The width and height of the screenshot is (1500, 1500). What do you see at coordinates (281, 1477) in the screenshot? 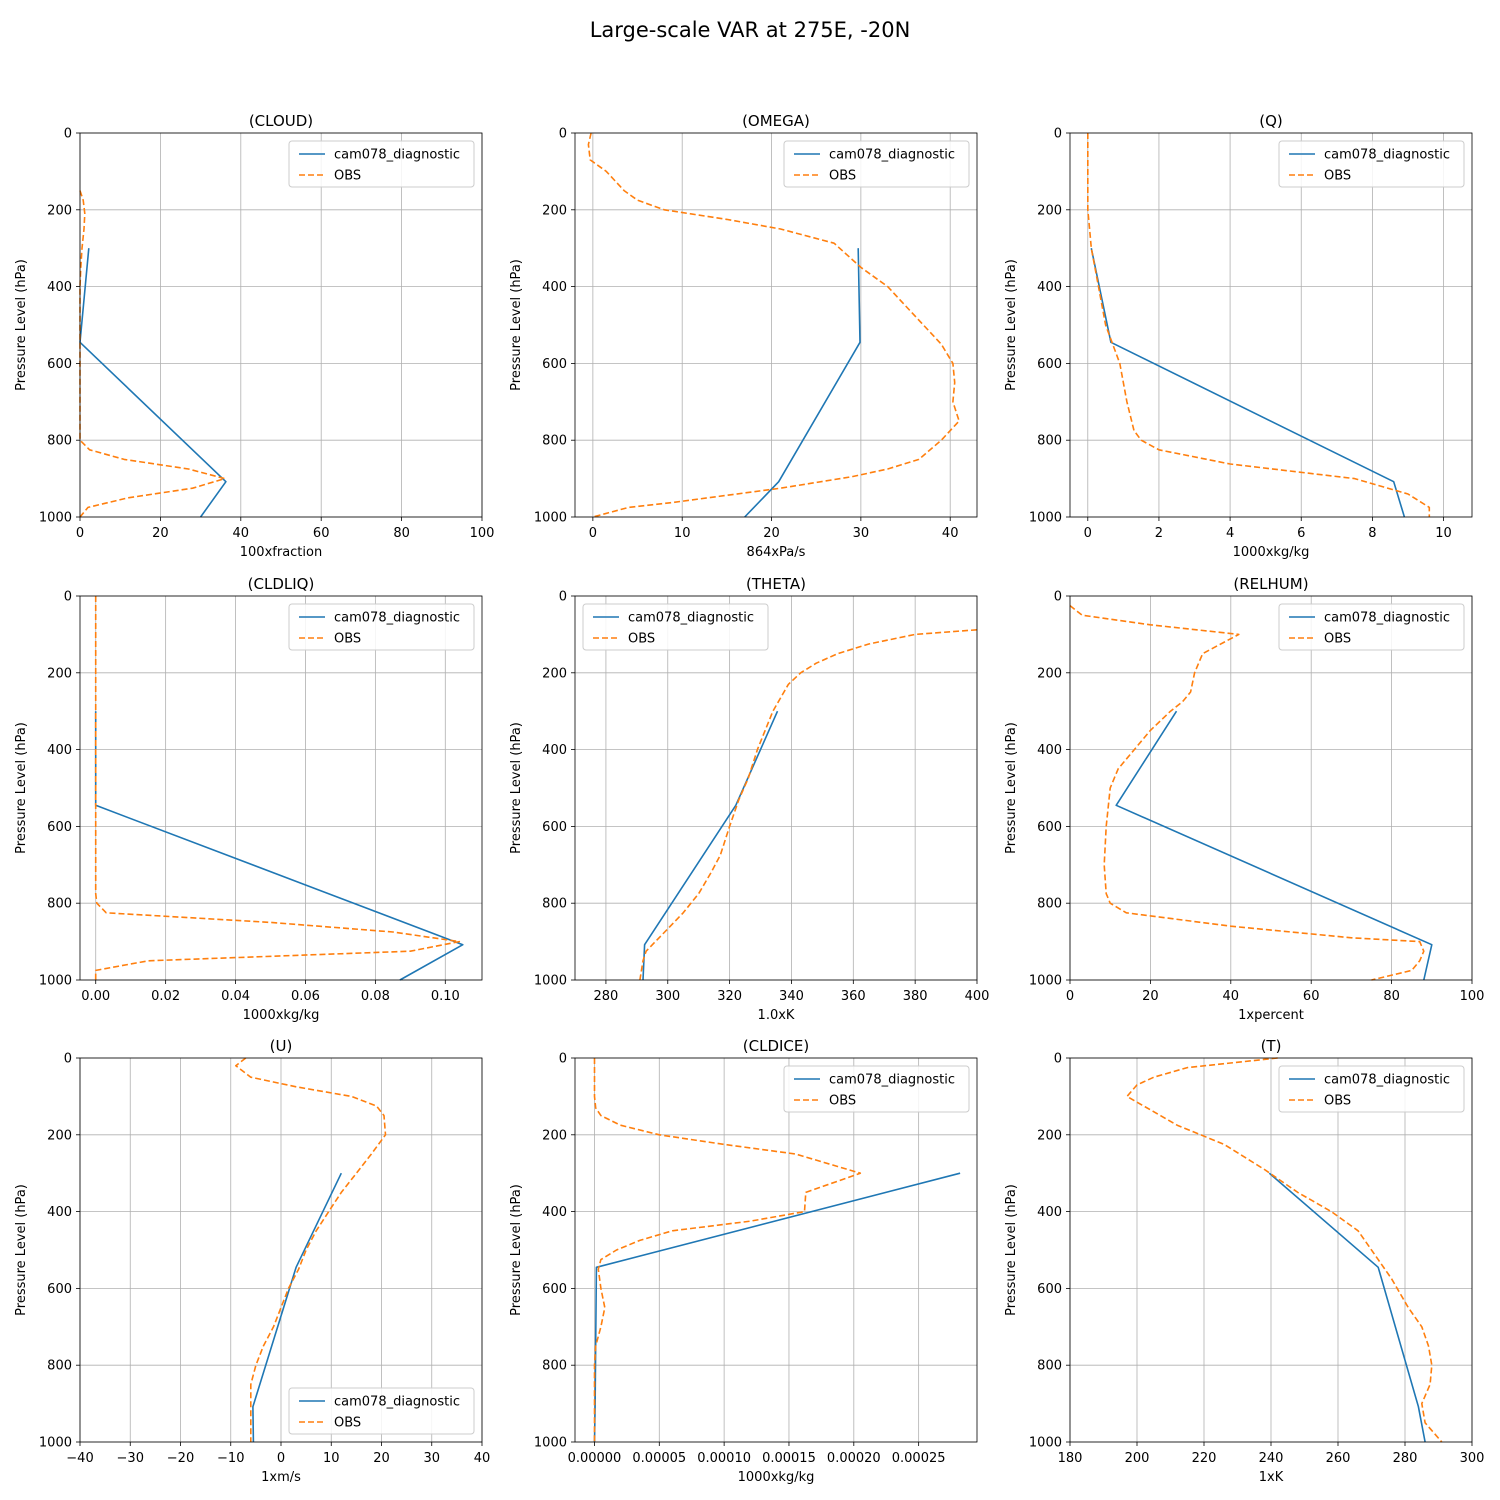
I see `x-axis-label: 1xm/s` at bounding box center [281, 1477].